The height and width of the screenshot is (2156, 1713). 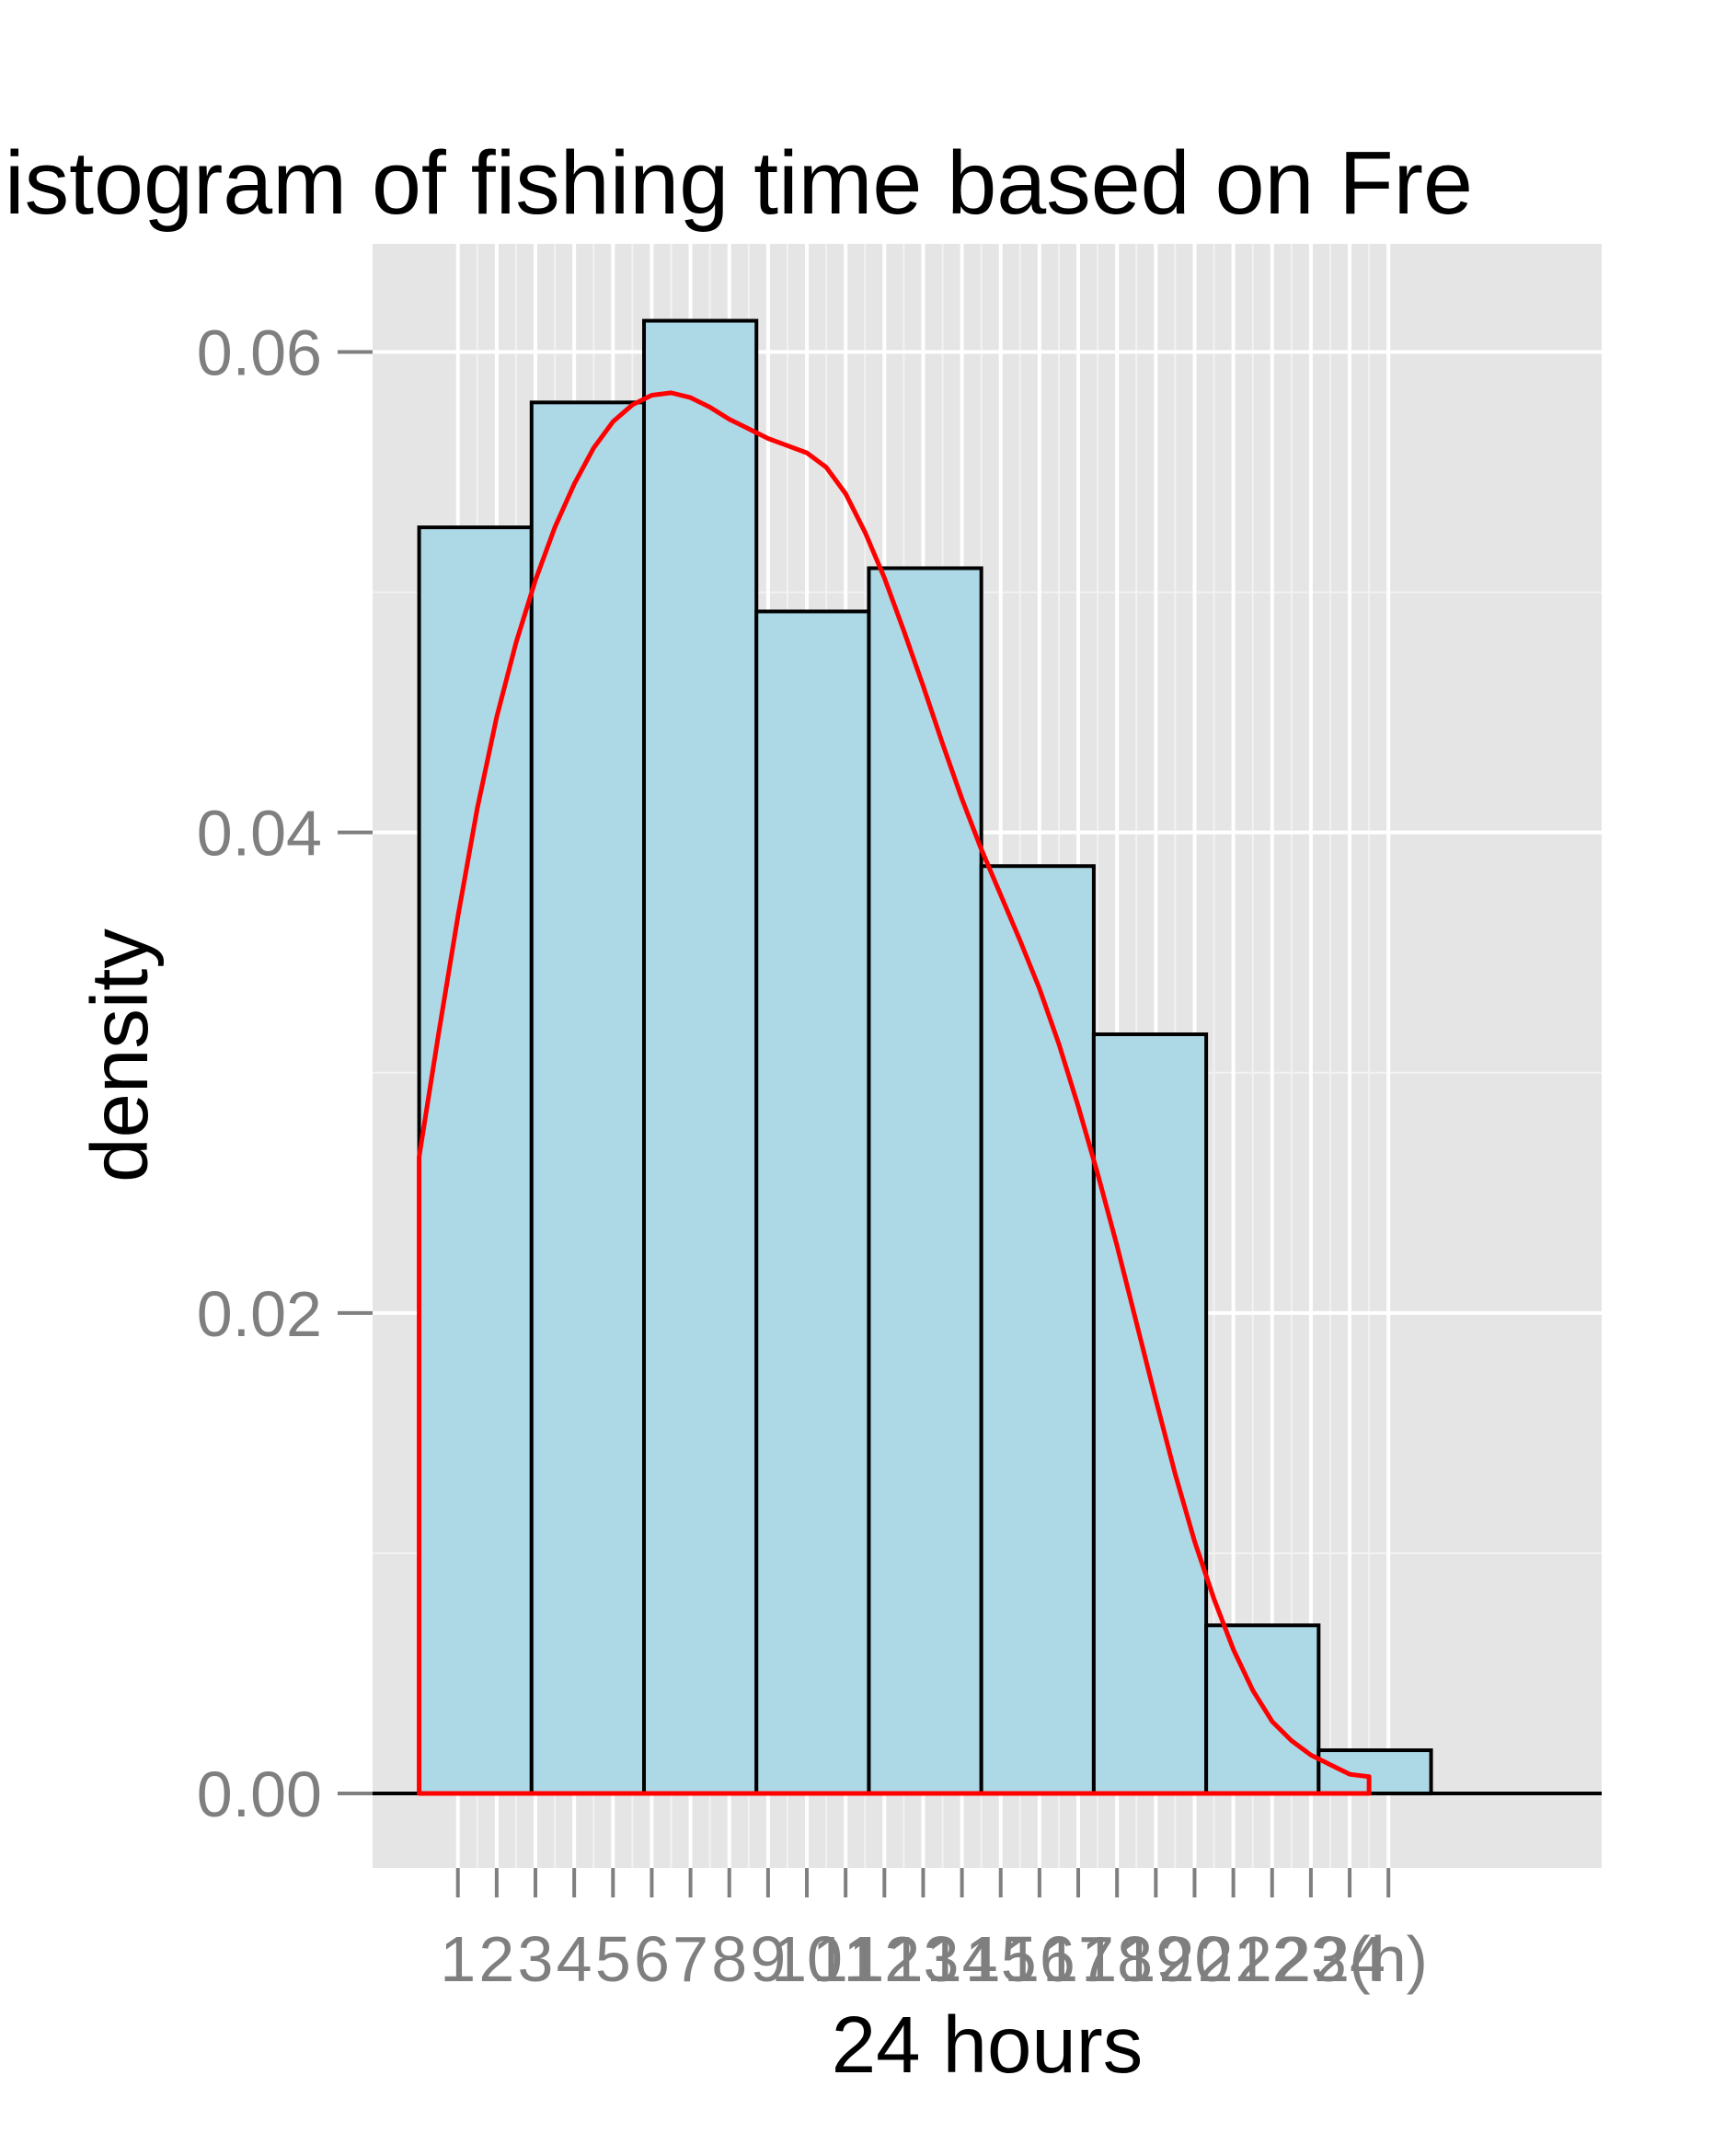 What do you see at coordinates (845, 1959) in the screenshot?
I see `x-tick-label: 11` at bounding box center [845, 1959].